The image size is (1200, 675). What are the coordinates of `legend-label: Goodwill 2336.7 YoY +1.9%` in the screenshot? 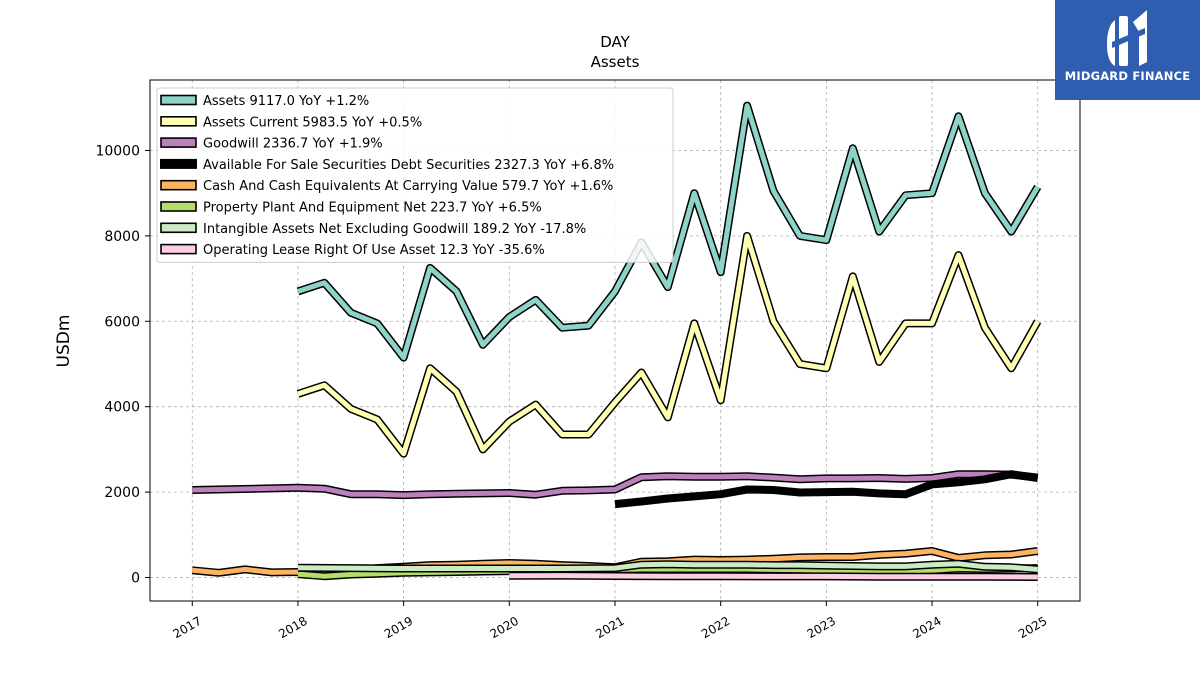 It's located at (293, 144).